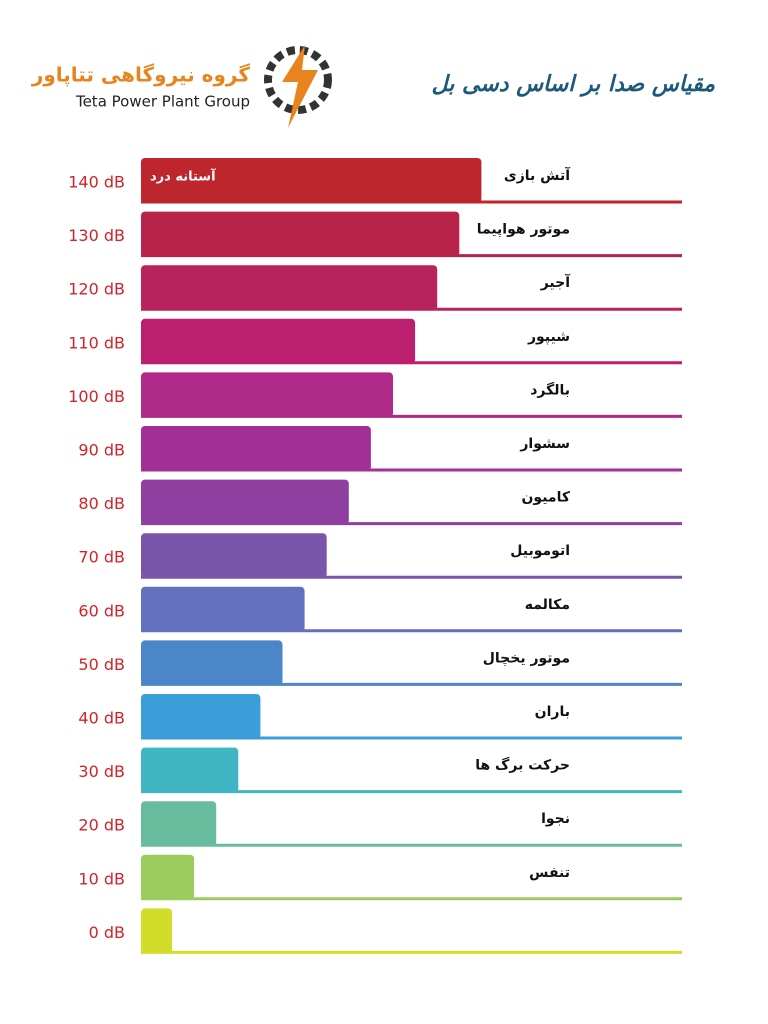  What do you see at coordinates (522, 765) in the screenshot?
I see `category-label: حرکت برگ ها` at bounding box center [522, 765].